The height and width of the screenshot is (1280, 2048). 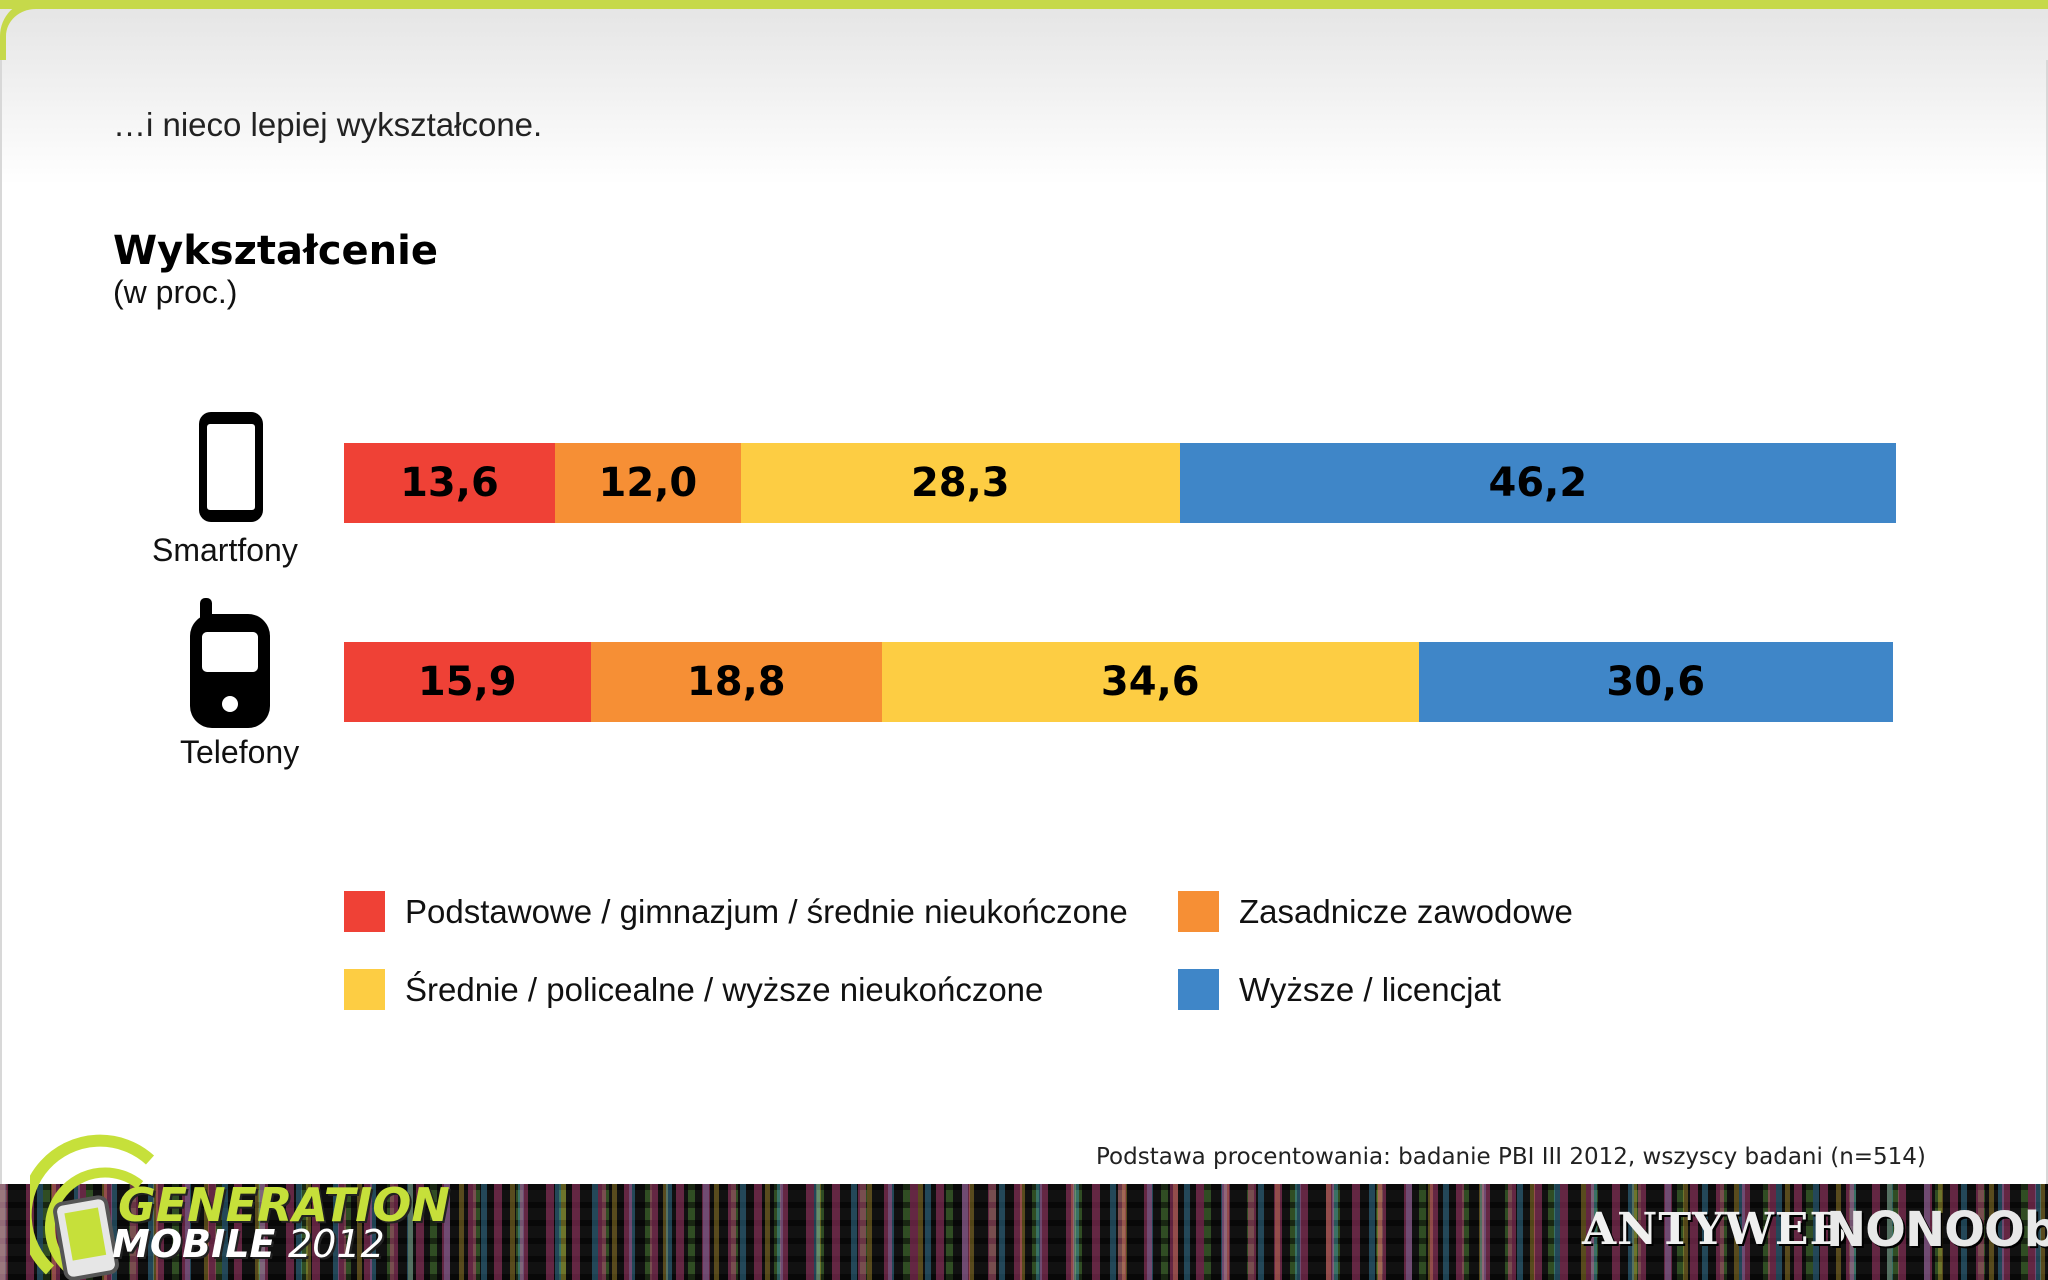 I want to click on logo-text-generation: GENERATION, so click(x=284, y=1205).